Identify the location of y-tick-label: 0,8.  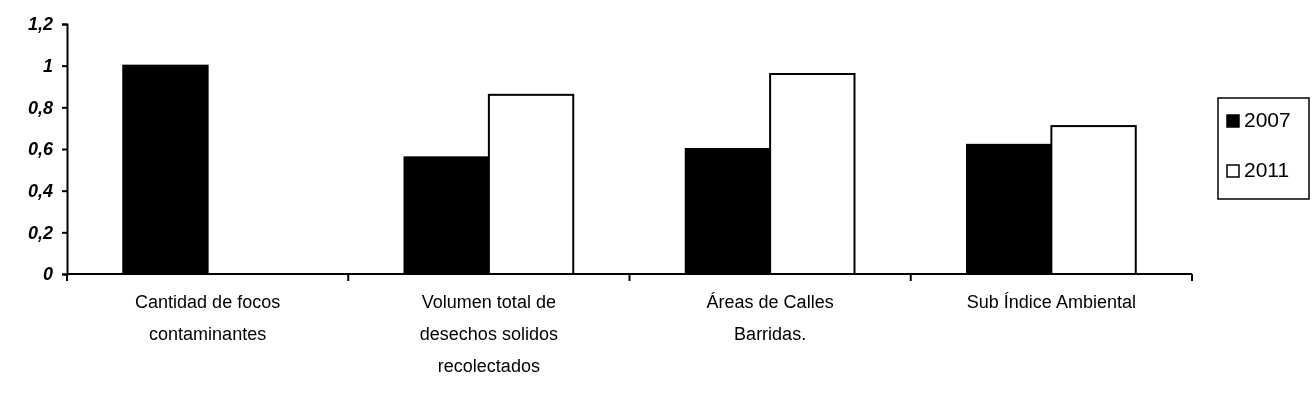
(40, 107).